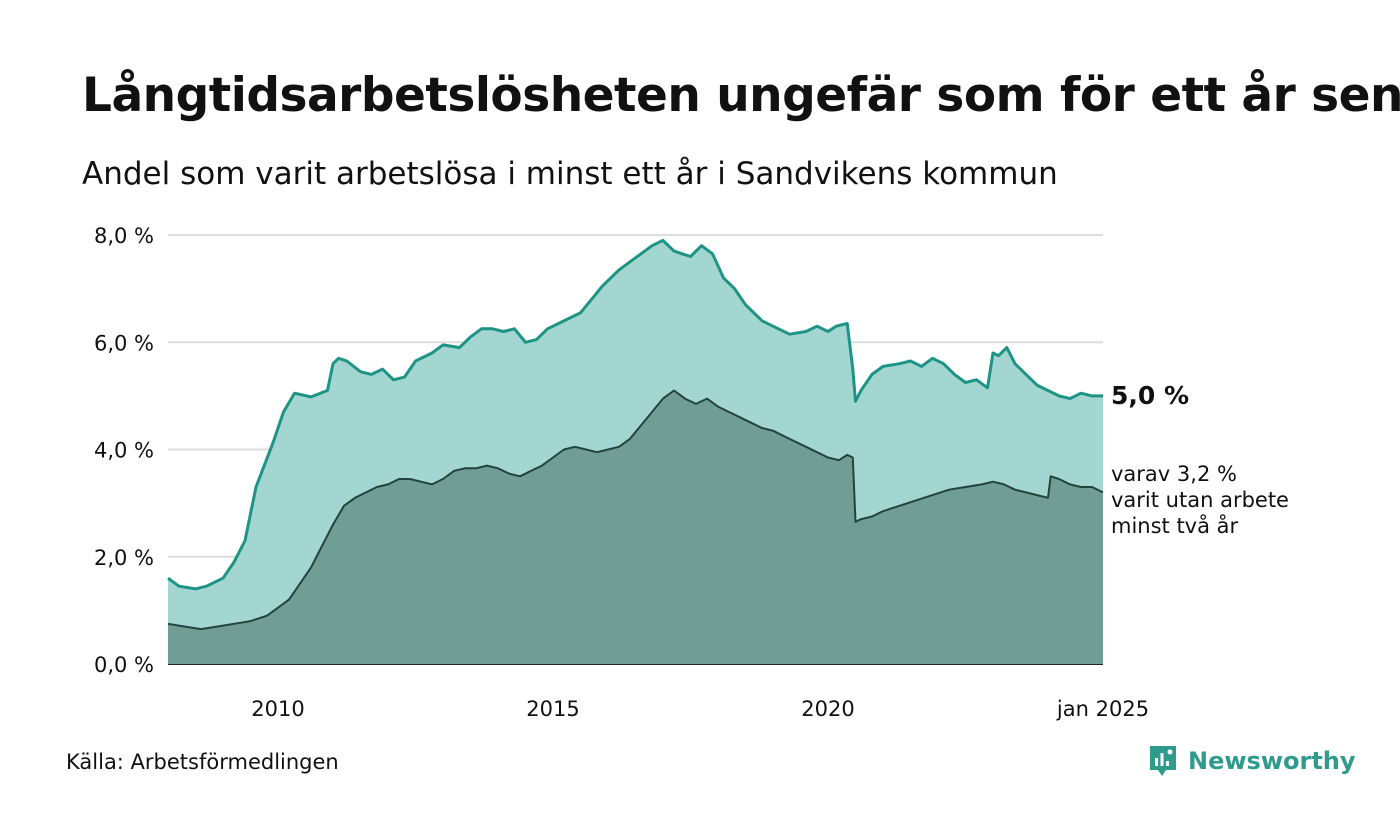 The height and width of the screenshot is (840, 1400). I want to click on y-tick-label: 2,0 %, so click(124, 558).